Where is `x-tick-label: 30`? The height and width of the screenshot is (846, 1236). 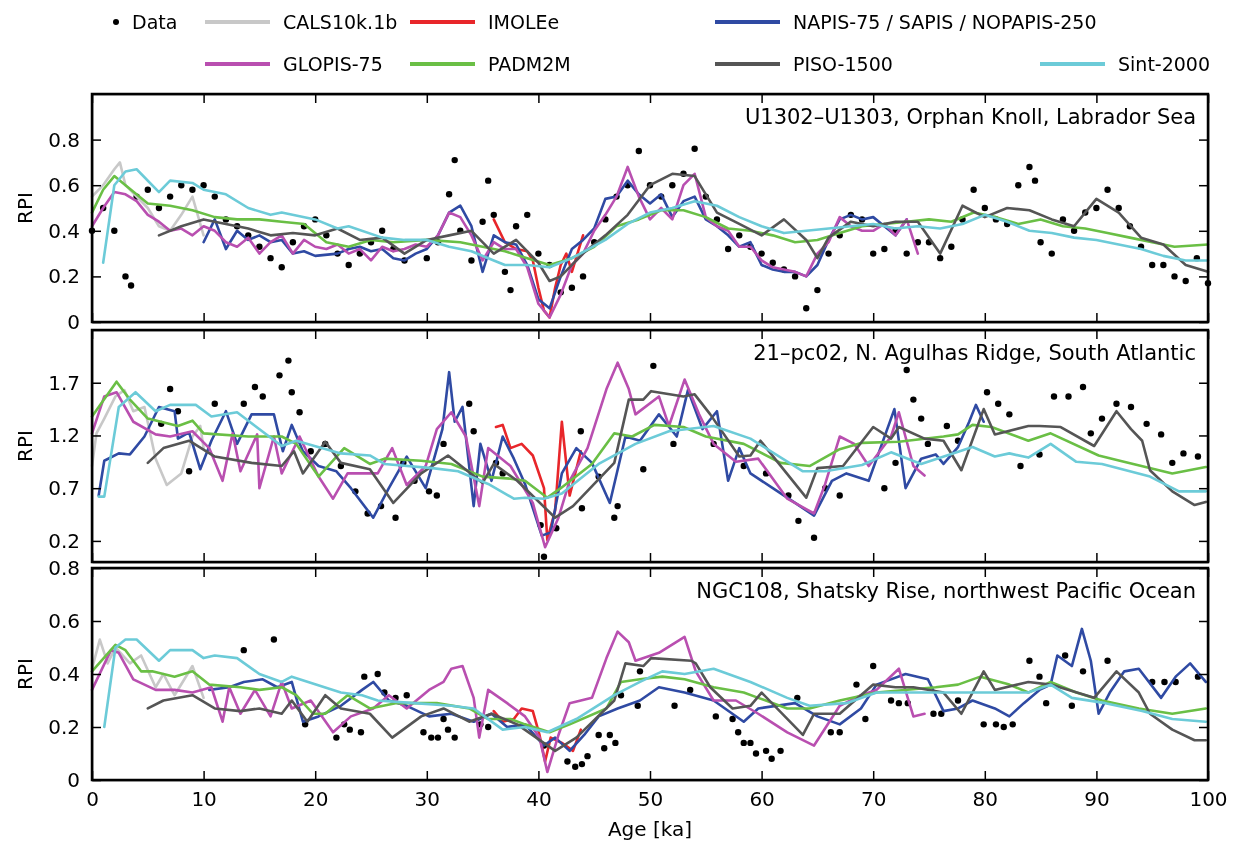
x-tick-label: 30 is located at coordinates (427, 799).